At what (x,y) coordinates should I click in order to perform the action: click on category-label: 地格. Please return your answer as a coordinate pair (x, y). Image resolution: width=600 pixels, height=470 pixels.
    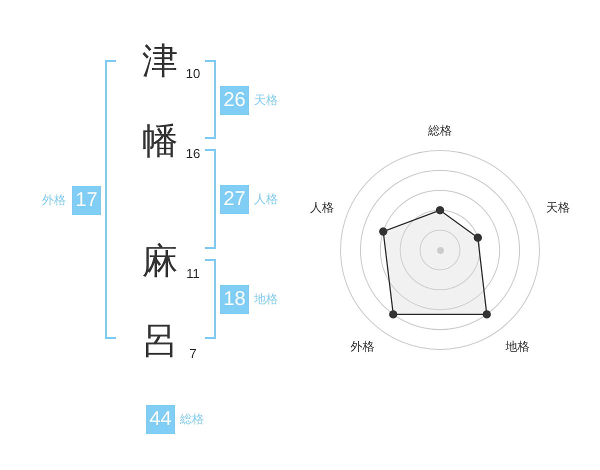
    Looking at the image, I should click on (266, 299).